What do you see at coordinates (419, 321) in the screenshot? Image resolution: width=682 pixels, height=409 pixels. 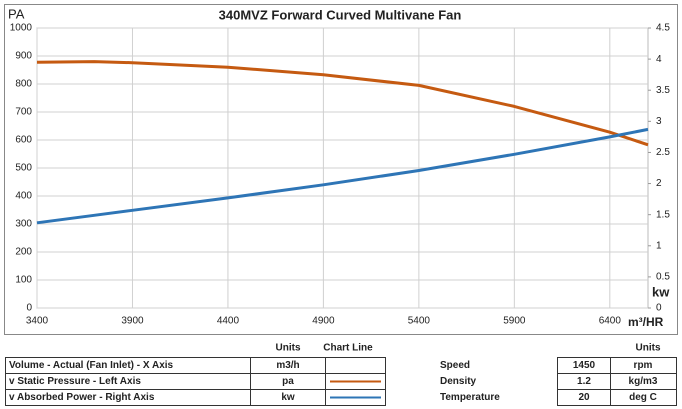 I see `x-tick-label: 5400` at bounding box center [419, 321].